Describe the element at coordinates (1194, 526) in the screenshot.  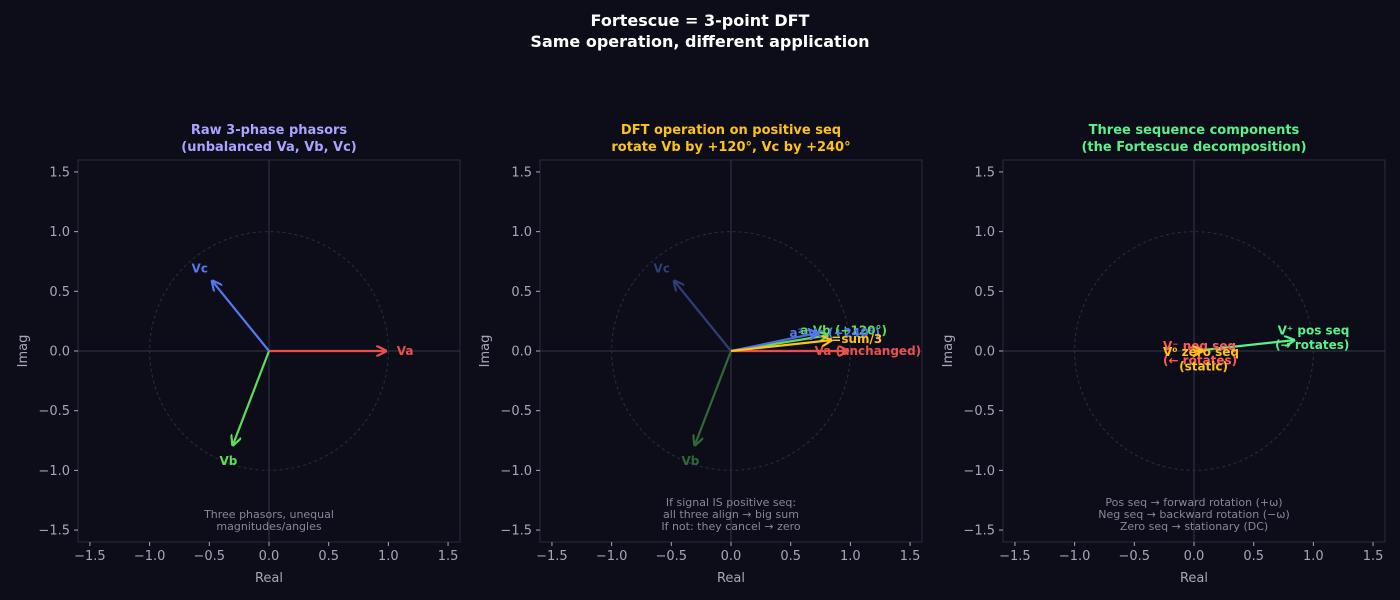
I see `panel-note-line: Zero seq → stationary (DC)` at that location.